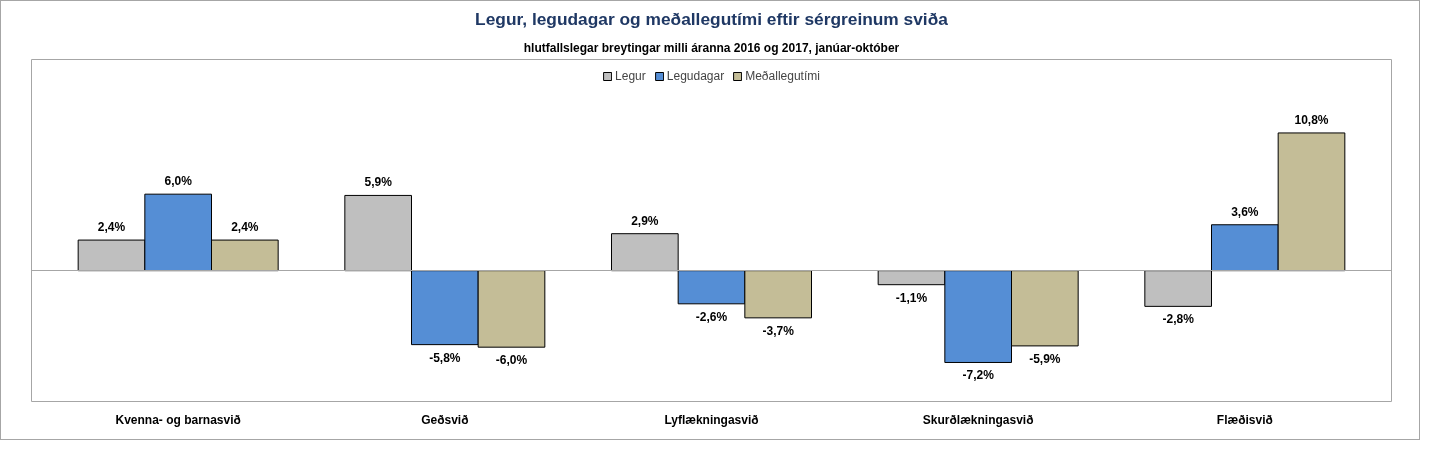 This screenshot has height=455, width=1438. I want to click on data-label: 6,0%, so click(178, 181).